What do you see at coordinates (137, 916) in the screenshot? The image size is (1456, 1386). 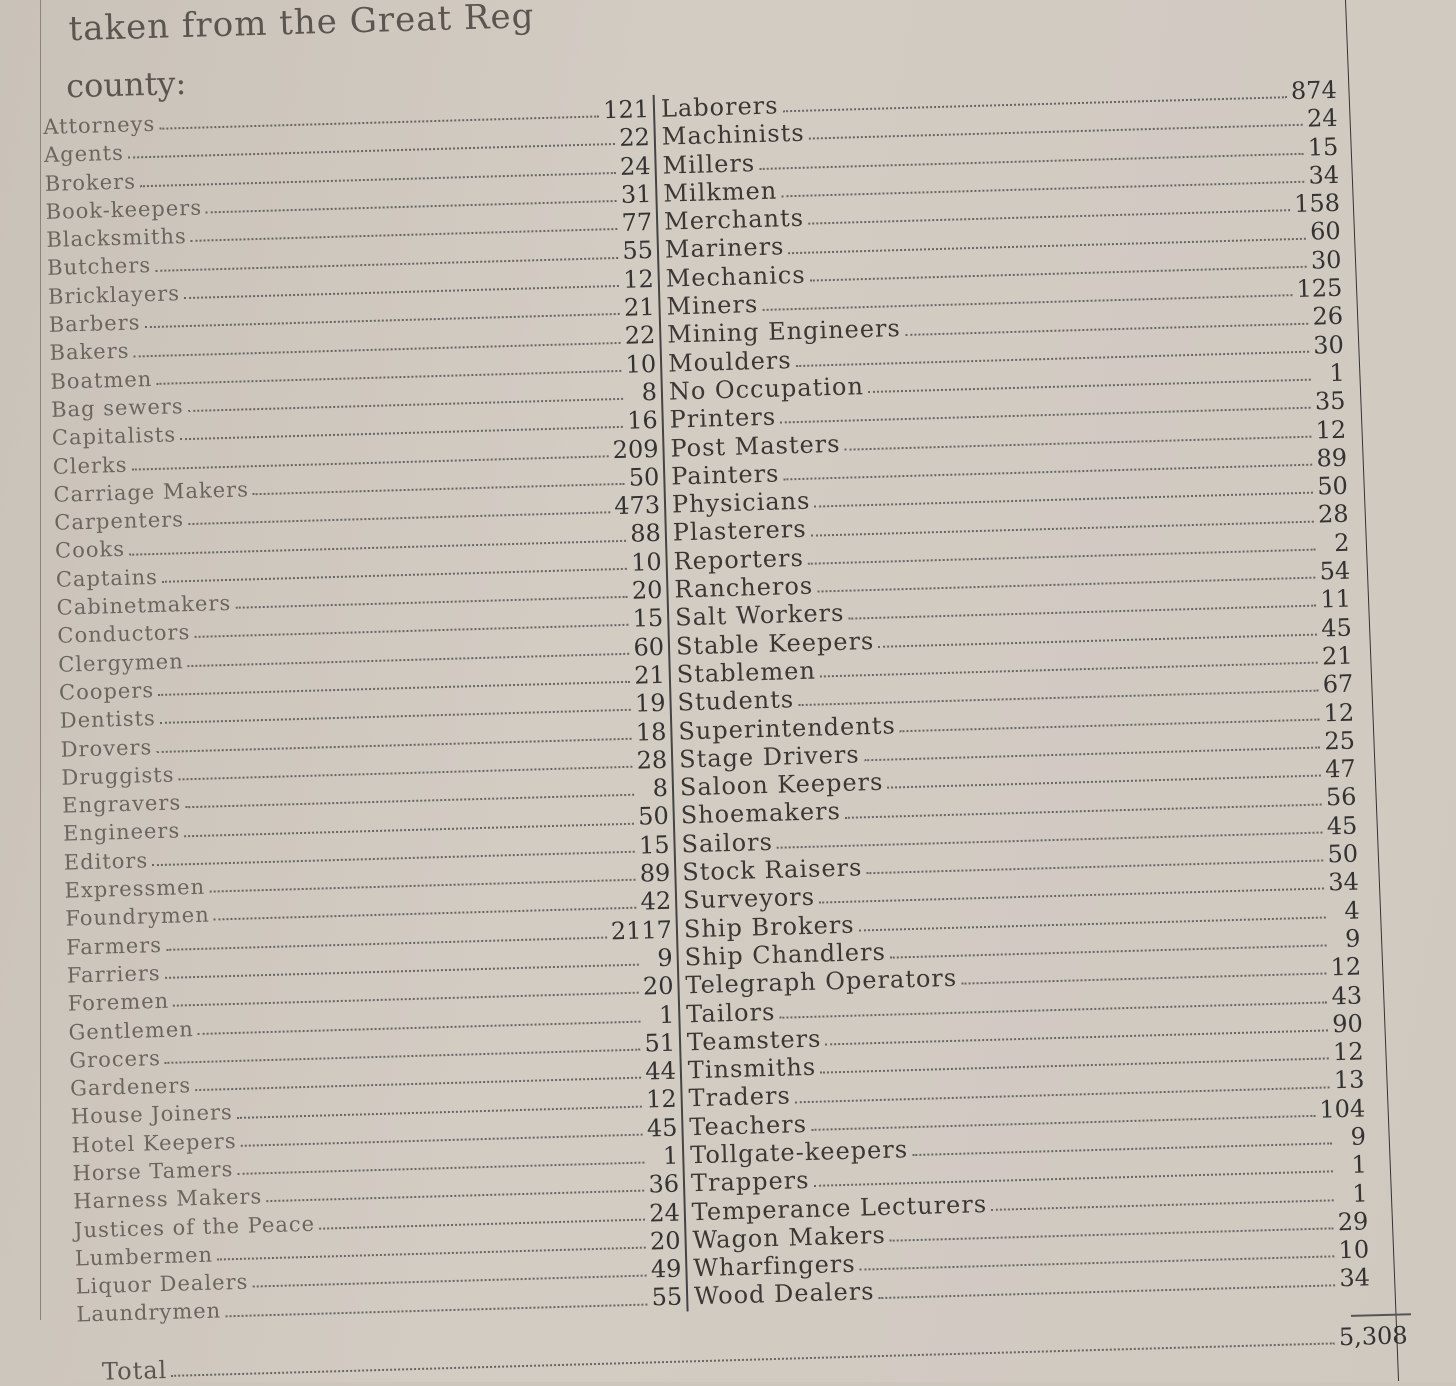 I see `occupation-label: Foundrymen` at bounding box center [137, 916].